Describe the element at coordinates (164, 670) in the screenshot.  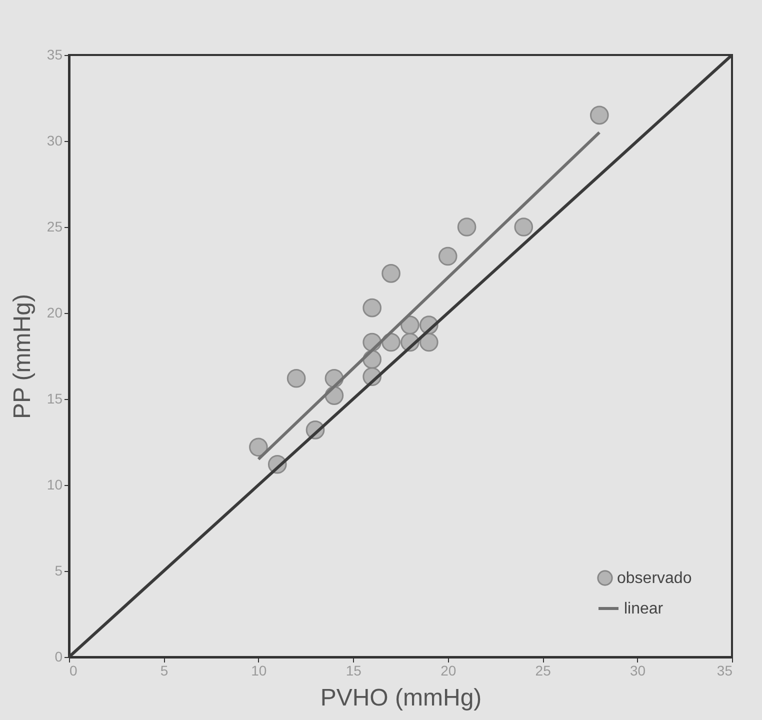
I see `x-tick-label: 5` at that location.